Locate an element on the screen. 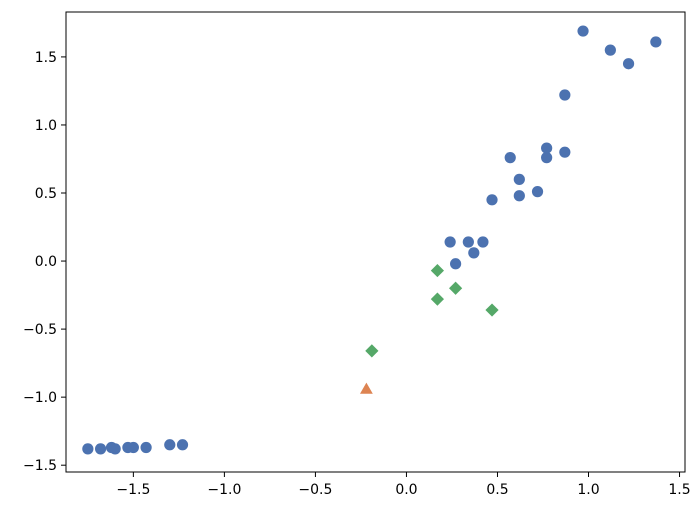  y-tick-label: −1.0 is located at coordinates (40, 398).